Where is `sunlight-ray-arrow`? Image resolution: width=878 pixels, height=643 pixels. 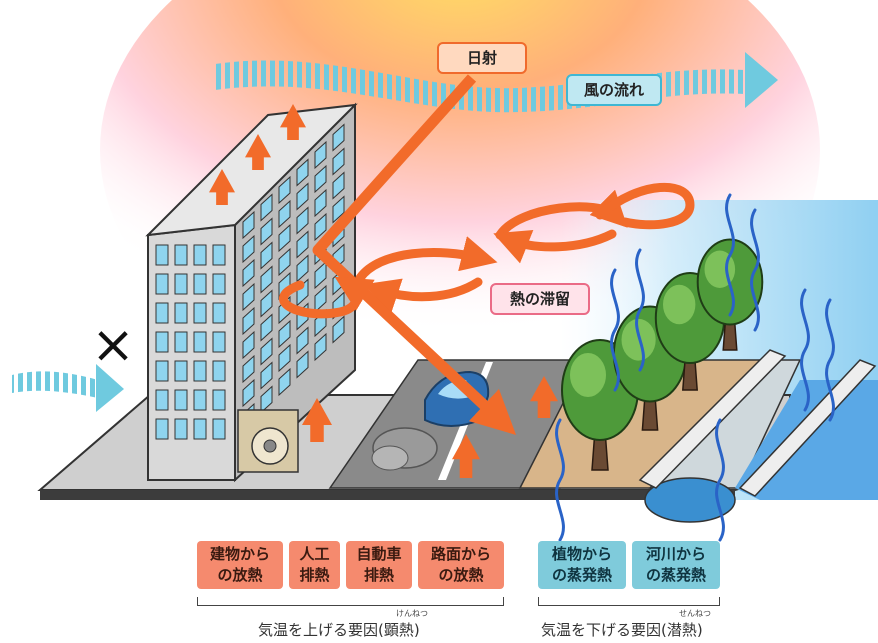 sunlight-ray-arrow is located at coordinates (414, 255).